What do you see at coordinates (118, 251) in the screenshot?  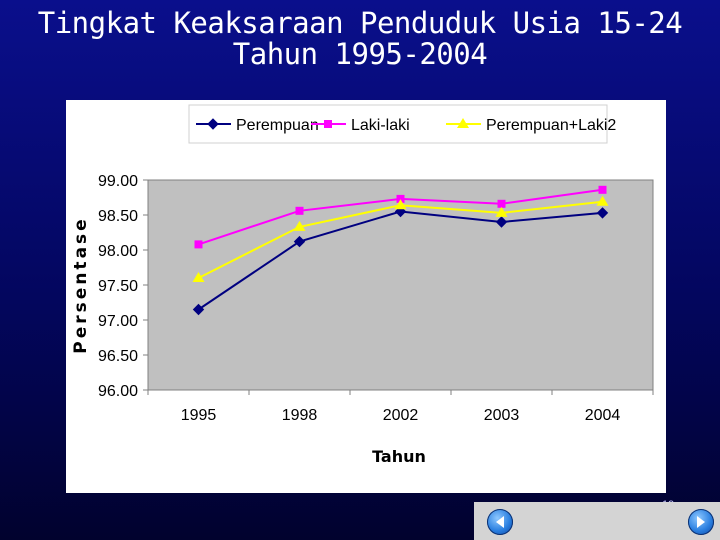 I see `y-tick-label: 98.00` at bounding box center [118, 251].